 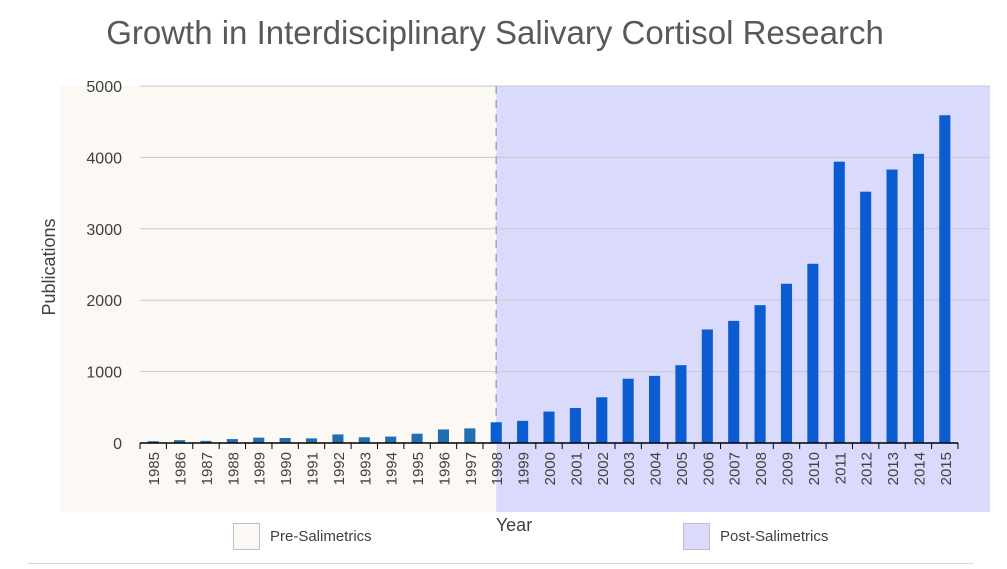 What do you see at coordinates (550, 468) in the screenshot?
I see `x-tick-label: 2000` at bounding box center [550, 468].